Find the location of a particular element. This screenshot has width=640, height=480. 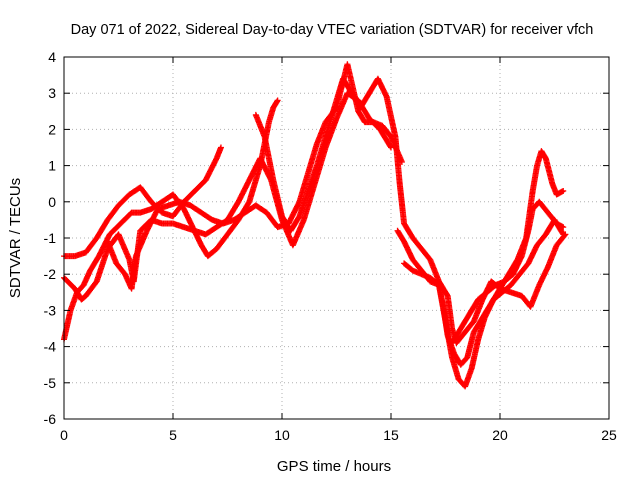

y-tick-label: -6 is located at coordinates (50, 419).